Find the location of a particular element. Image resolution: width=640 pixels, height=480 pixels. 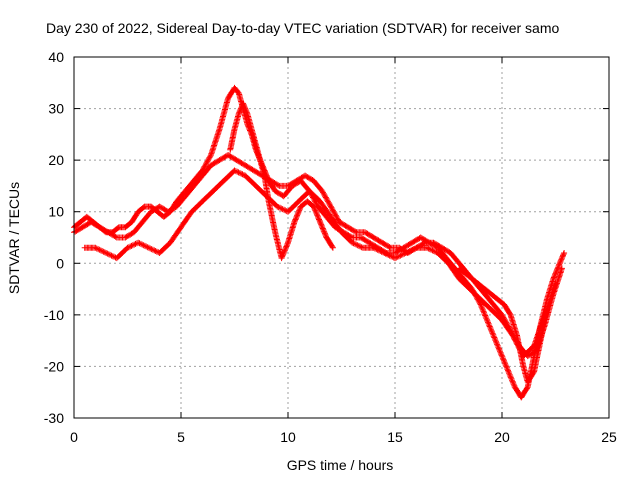

x-tick-label: 15 is located at coordinates (395, 437).